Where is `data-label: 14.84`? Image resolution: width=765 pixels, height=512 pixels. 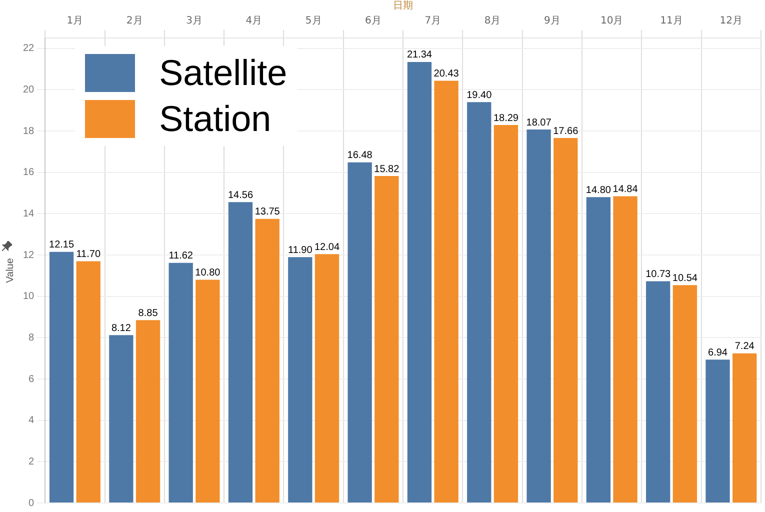
data-label: 14.84 is located at coordinates (625, 190).